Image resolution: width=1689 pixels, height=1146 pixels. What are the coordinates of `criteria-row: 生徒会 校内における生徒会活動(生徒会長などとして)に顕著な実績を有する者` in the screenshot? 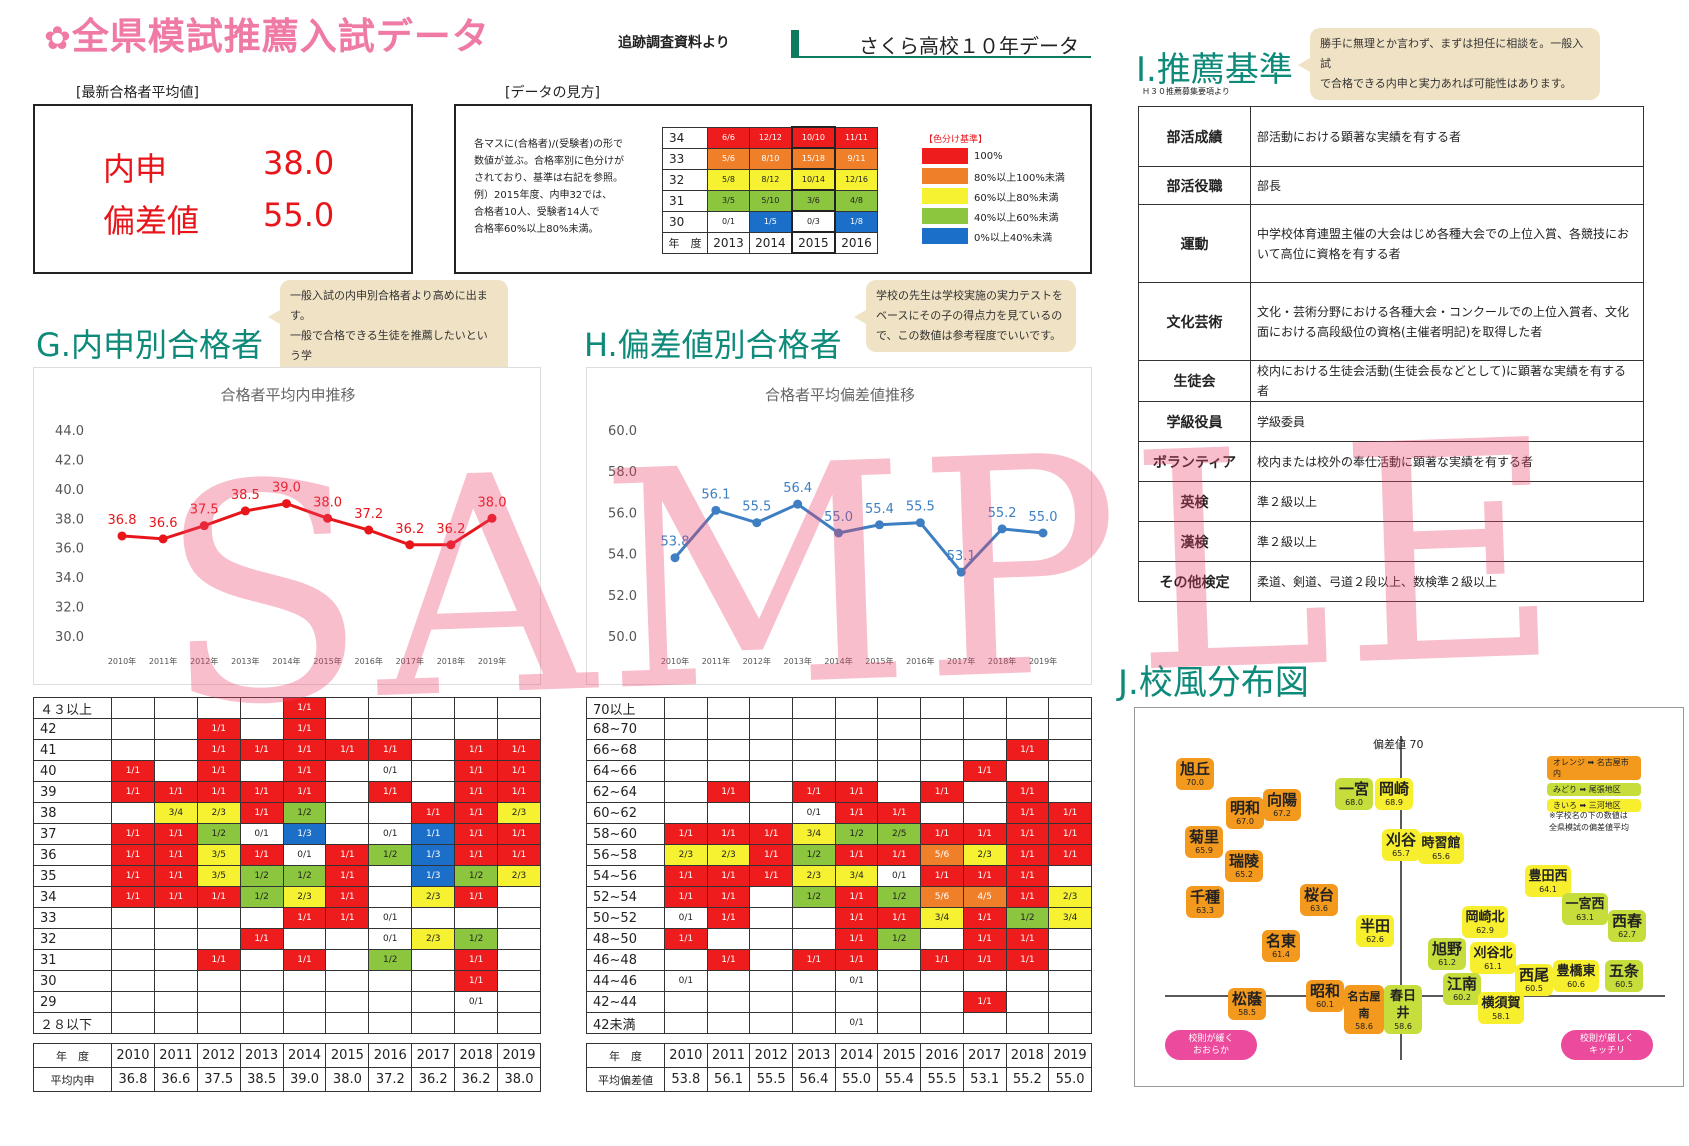 It's located at (1391, 381).